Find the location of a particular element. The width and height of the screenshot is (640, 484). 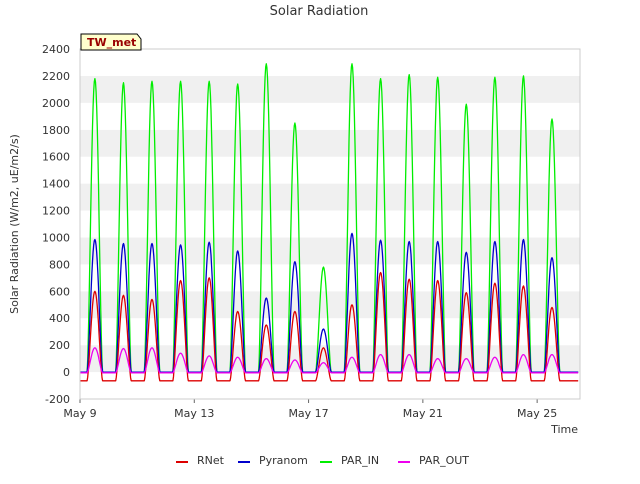

x-tick-label: May 17 is located at coordinates (308, 413).